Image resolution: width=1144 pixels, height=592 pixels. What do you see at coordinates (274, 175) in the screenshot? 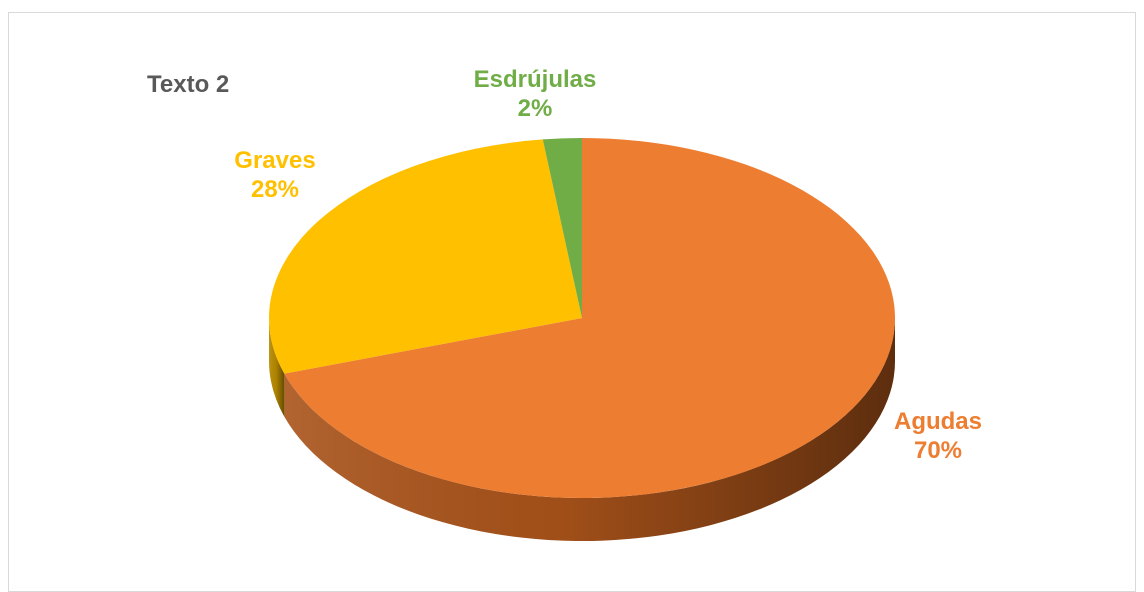
I see `data-label-graves: Graves 28%` at bounding box center [274, 175].